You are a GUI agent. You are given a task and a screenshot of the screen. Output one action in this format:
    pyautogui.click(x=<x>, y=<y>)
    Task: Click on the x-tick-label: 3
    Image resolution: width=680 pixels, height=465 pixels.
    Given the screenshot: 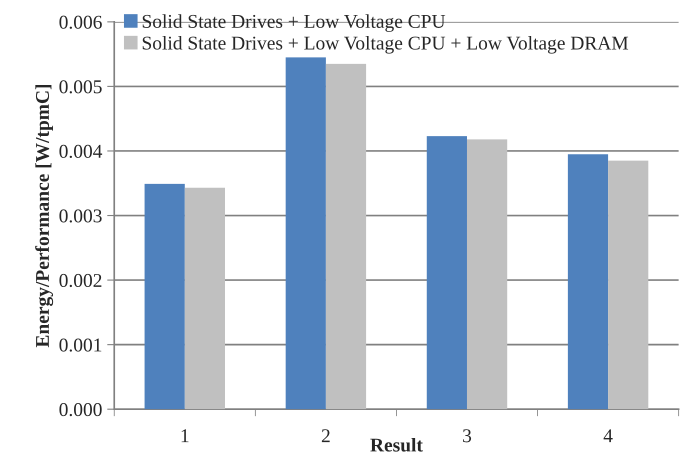 What is the action you would take?
    pyautogui.click(x=467, y=435)
    